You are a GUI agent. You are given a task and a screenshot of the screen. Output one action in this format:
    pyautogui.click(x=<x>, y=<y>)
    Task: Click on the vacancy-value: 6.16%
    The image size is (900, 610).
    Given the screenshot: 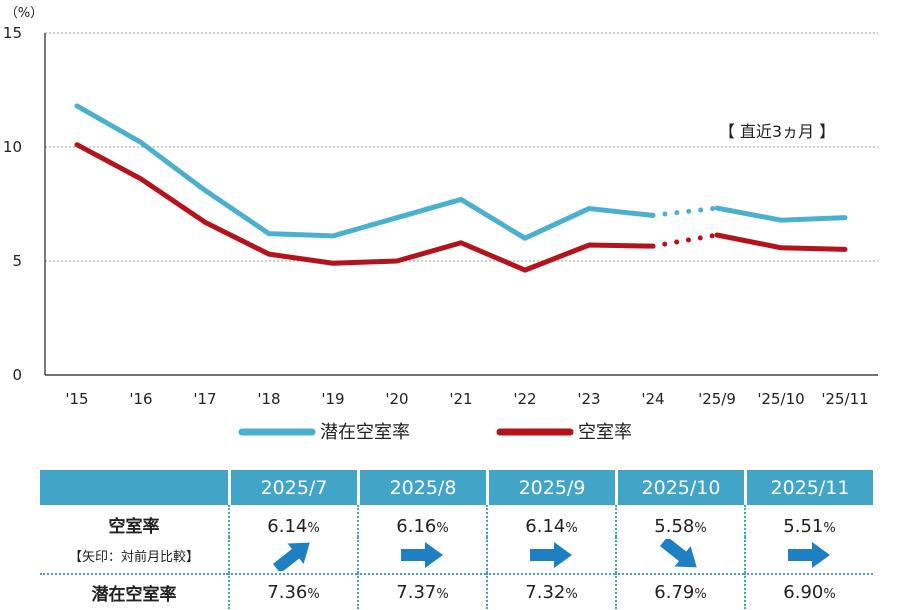 What is the action you would take?
    pyautogui.click(x=421, y=521)
    